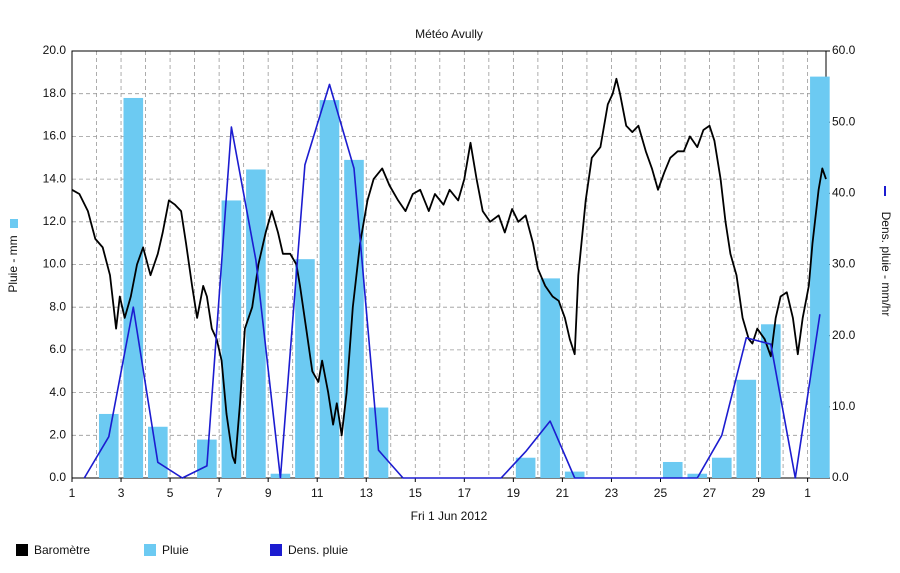 The width and height of the screenshot is (900, 573). Describe the element at coordinates (844, 264) in the screenshot. I see `y2-tick-label: 30.0` at that location.